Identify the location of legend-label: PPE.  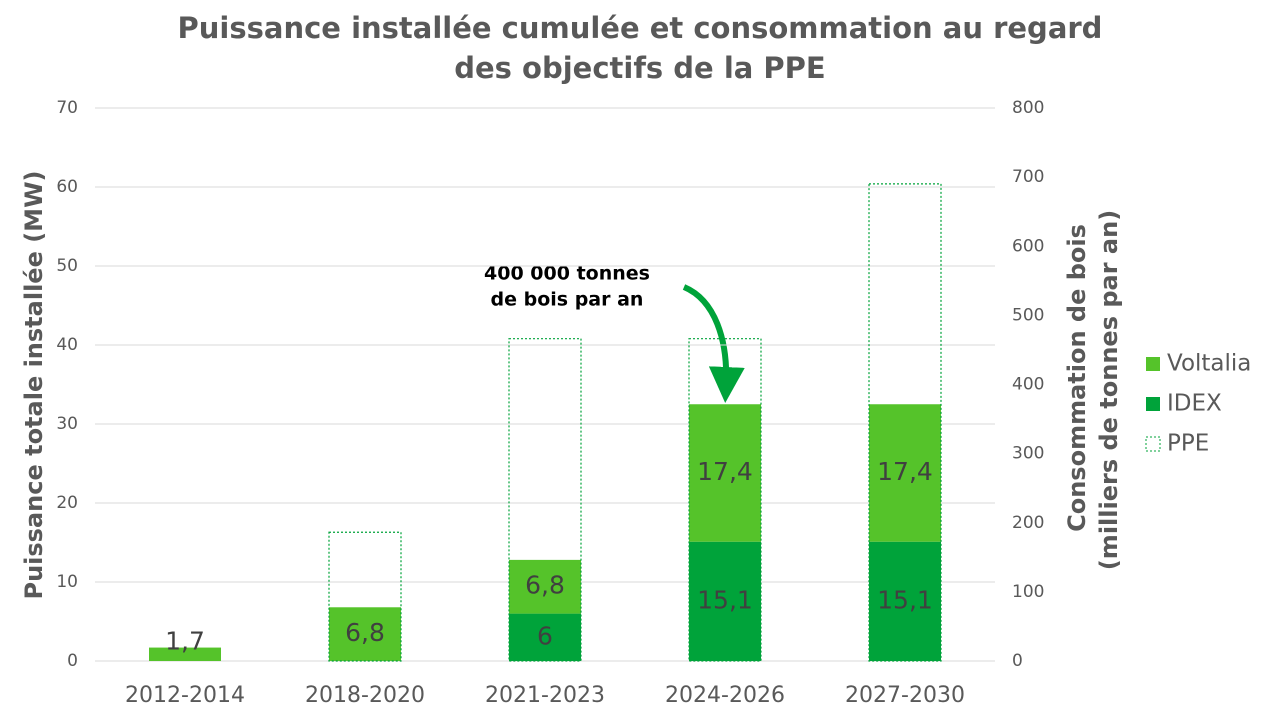
(1188, 444).